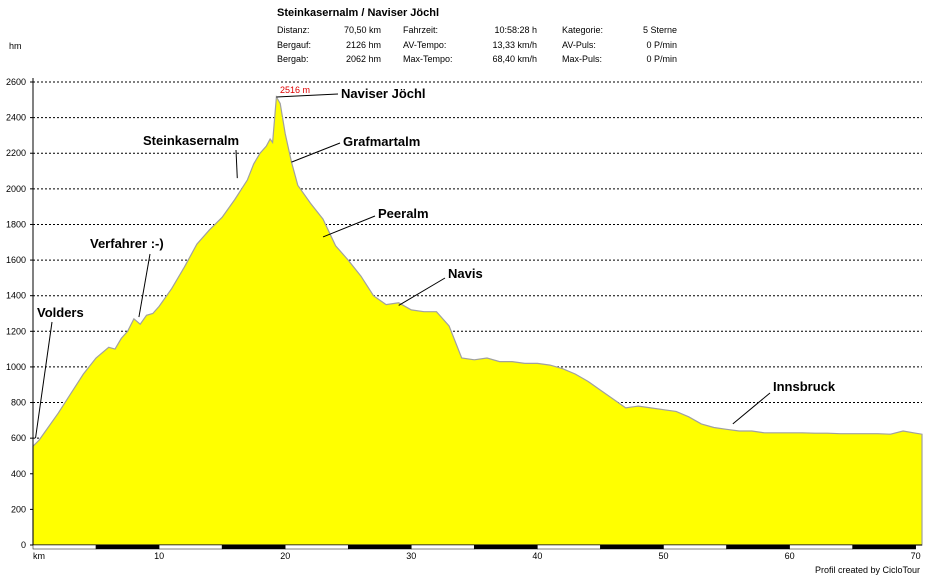 This screenshot has width=930, height=580. Describe the element at coordinates (465, 273) in the screenshot. I see `annotation-label: Navis` at that location.